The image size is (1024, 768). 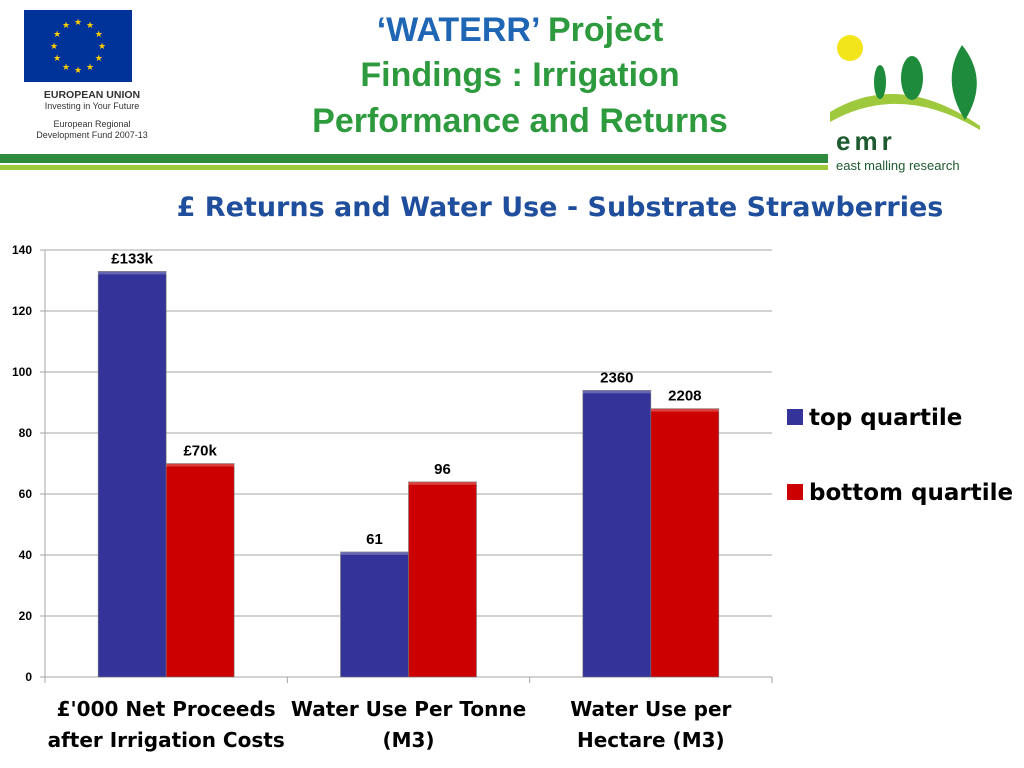 What do you see at coordinates (414, 158) in the screenshot?
I see `header-band-dark` at bounding box center [414, 158].